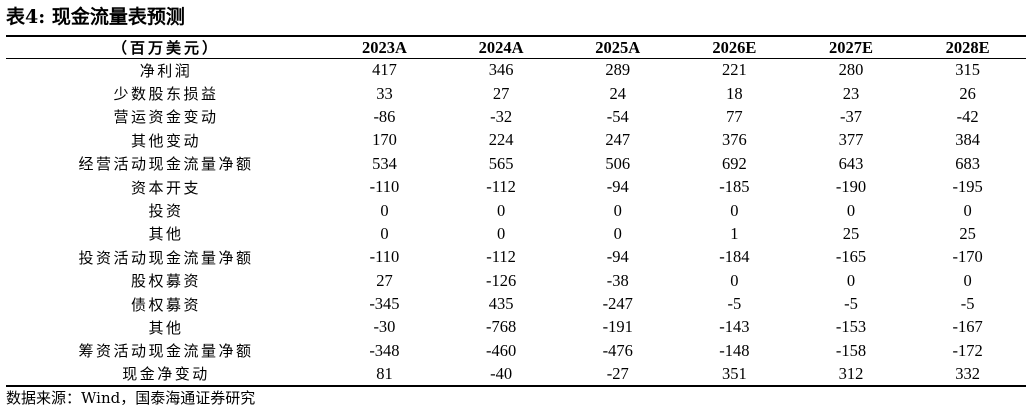 The image size is (1032, 418). What do you see at coordinates (166, 70) in the screenshot?
I see `row-label: 净利润` at bounding box center [166, 70].